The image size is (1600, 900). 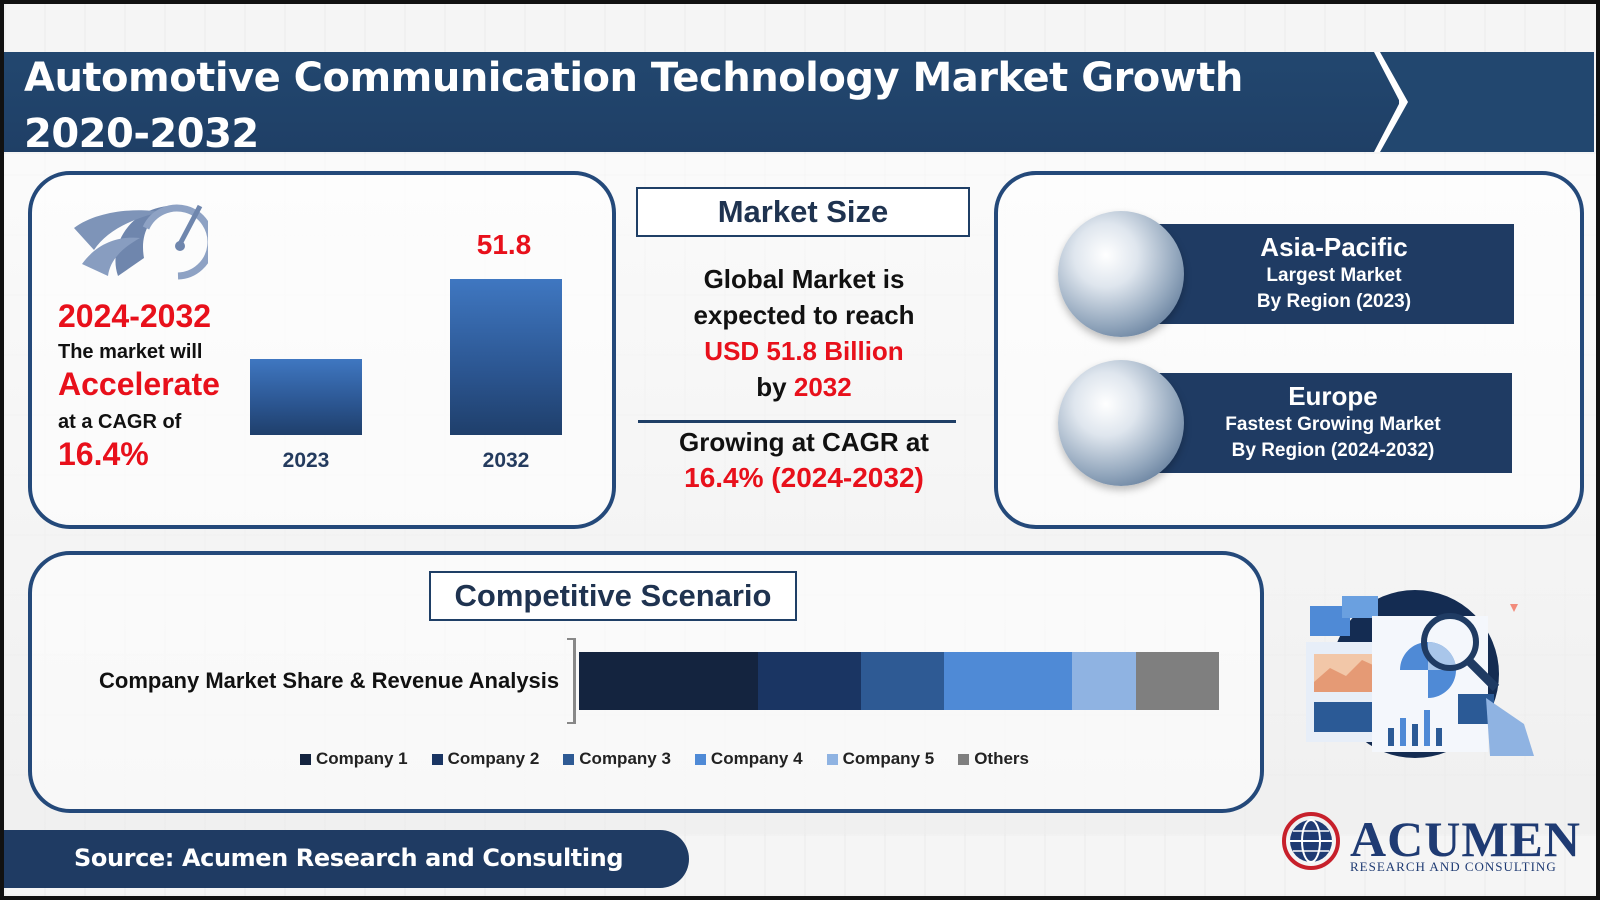 I want to click on legend-label: Company 1, so click(x=362, y=758).